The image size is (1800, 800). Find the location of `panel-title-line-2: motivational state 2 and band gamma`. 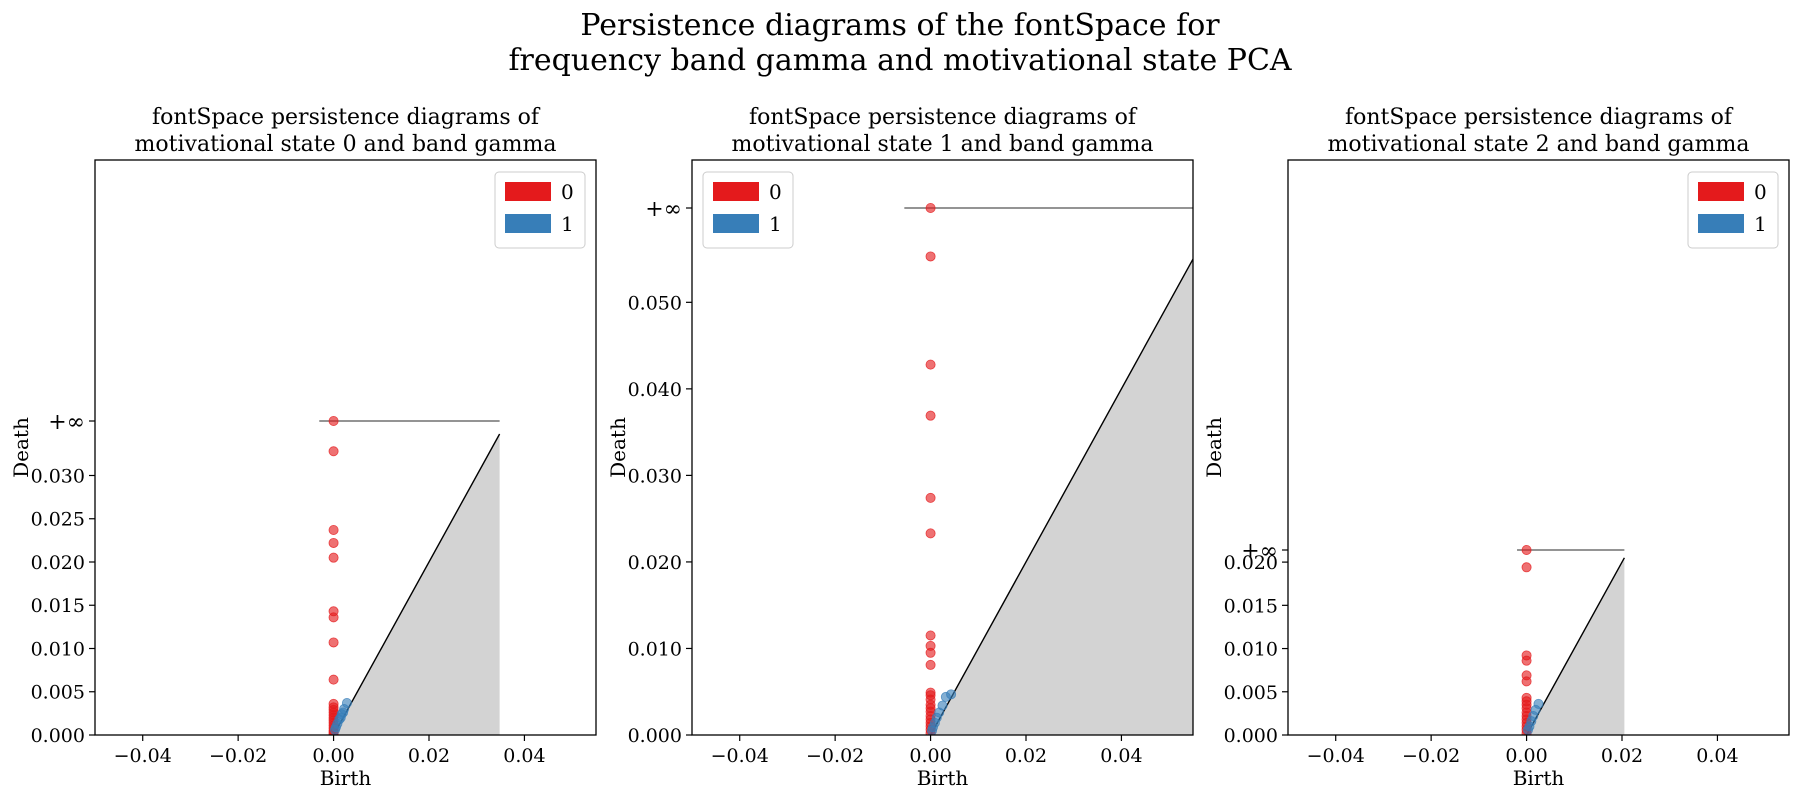

panel-title-line-2: motivational state 2 and band gamma is located at coordinates (1539, 144).